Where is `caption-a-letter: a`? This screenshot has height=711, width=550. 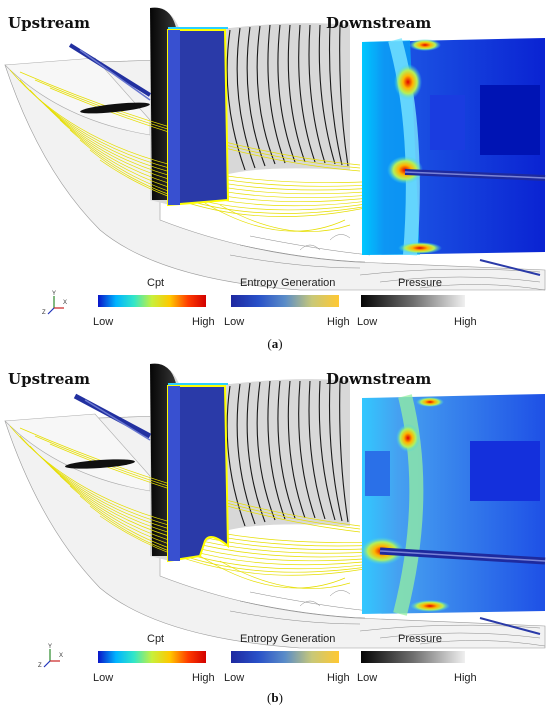 caption-a-letter: a is located at coordinates (275, 343).